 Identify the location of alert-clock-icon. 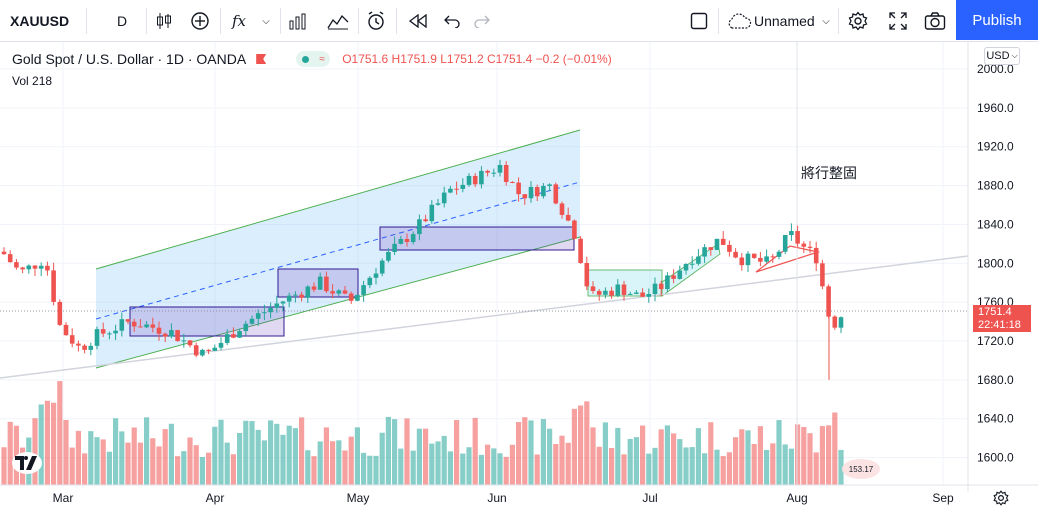
(376, 21).